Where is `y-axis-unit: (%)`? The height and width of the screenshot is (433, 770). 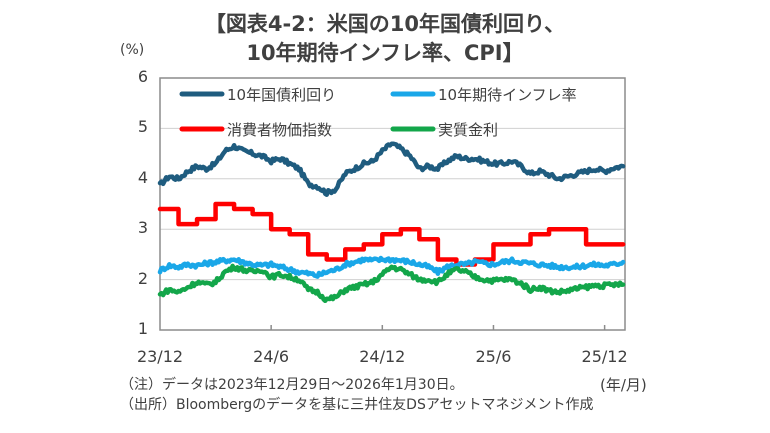 y-axis-unit: (%) is located at coordinates (132, 50).